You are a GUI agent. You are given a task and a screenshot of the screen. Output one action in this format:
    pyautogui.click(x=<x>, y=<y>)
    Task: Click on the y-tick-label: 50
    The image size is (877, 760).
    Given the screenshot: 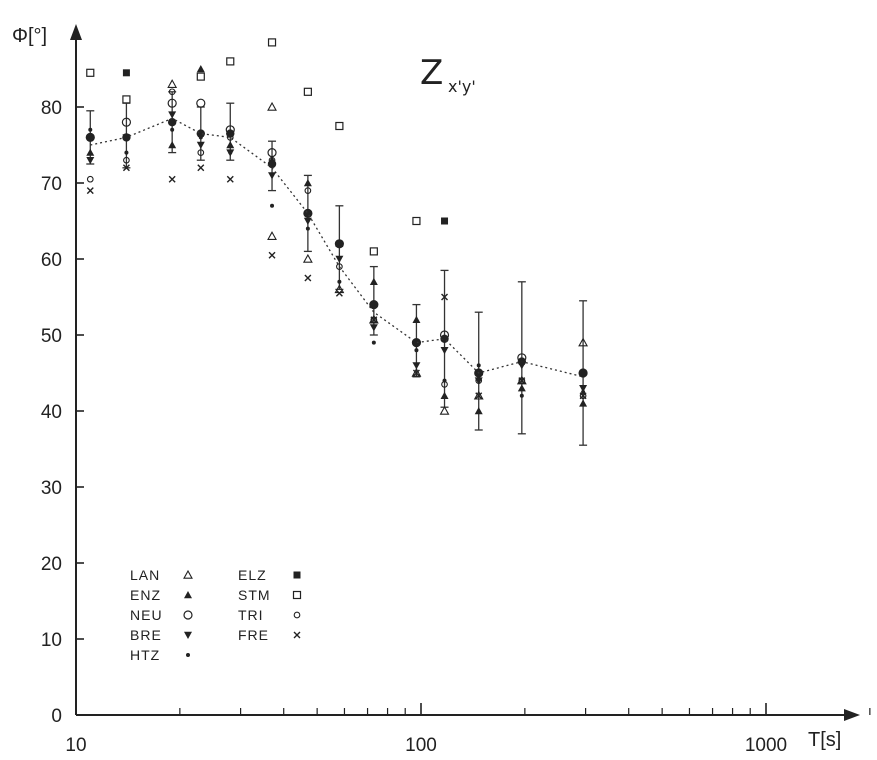 What is the action you would take?
    pyautogui.click(x=51, y=336)
    